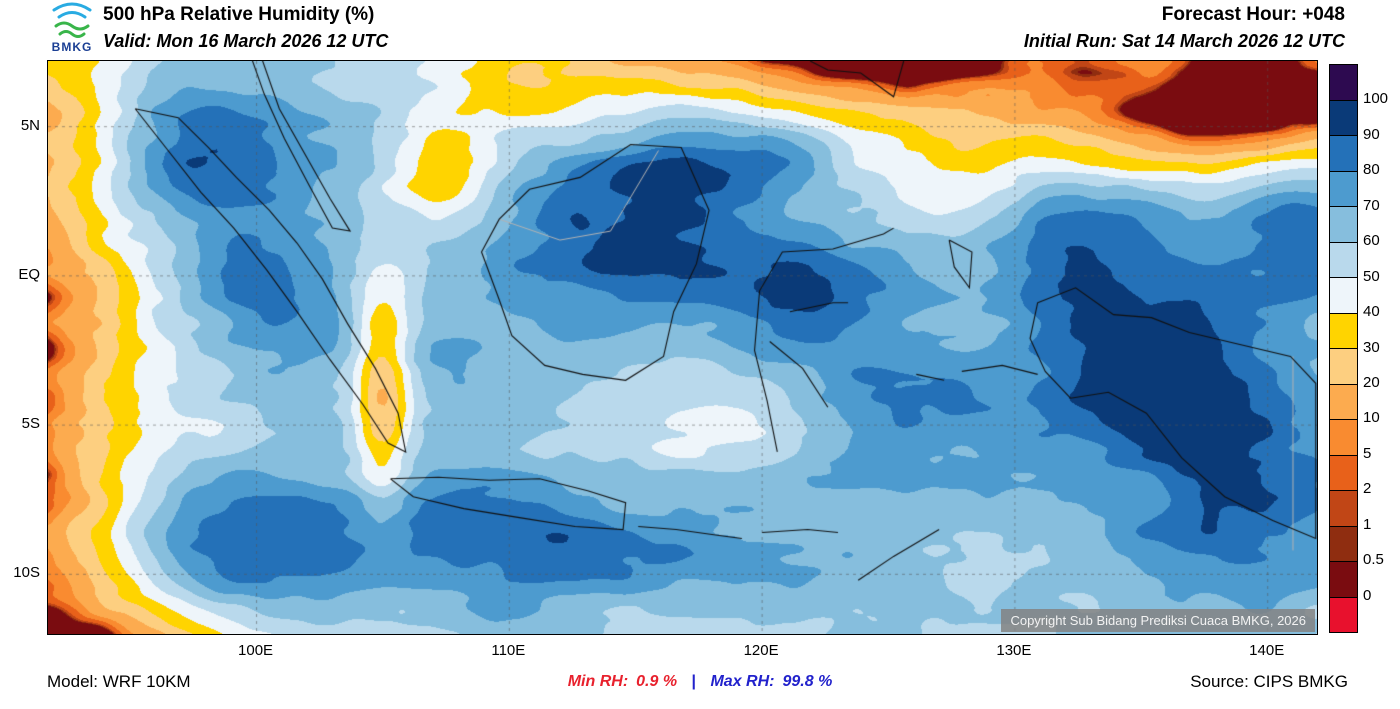 Image resolution: width=1400 pixels, height=709 pixels. I want to click on lon-tick-120E: 120E, so click(761, 650).